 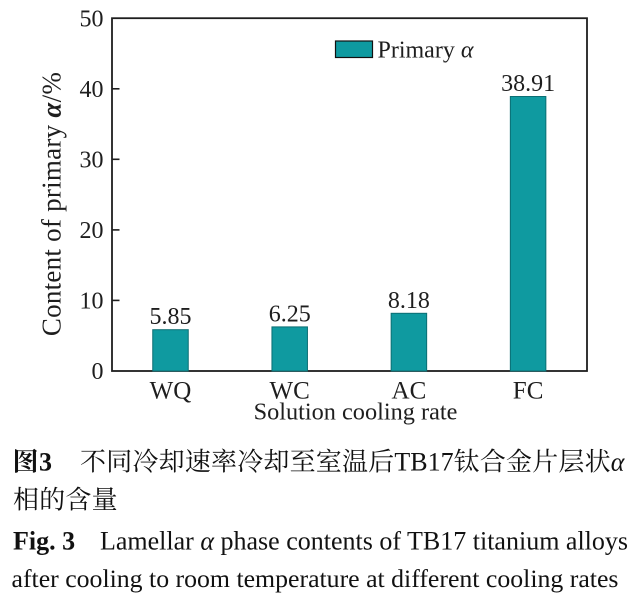 What do you see at coordinates (356, 412) in the screenshot?
I see `svg-text: Solution cooling rate` at bounding box center [356, 412].